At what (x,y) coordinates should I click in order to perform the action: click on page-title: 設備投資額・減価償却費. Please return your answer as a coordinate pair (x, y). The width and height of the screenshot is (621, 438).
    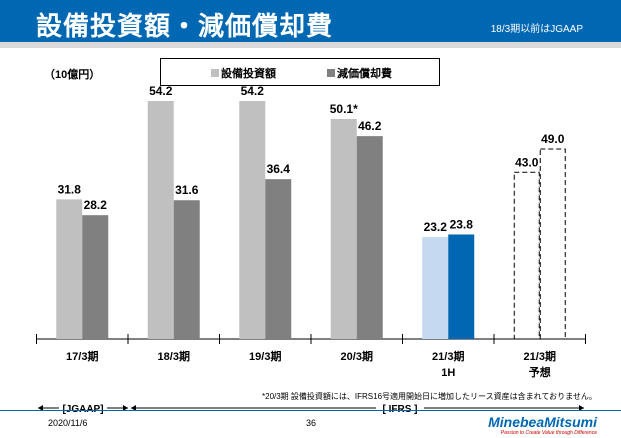
    Looking at the image, I should click on (185, 26).